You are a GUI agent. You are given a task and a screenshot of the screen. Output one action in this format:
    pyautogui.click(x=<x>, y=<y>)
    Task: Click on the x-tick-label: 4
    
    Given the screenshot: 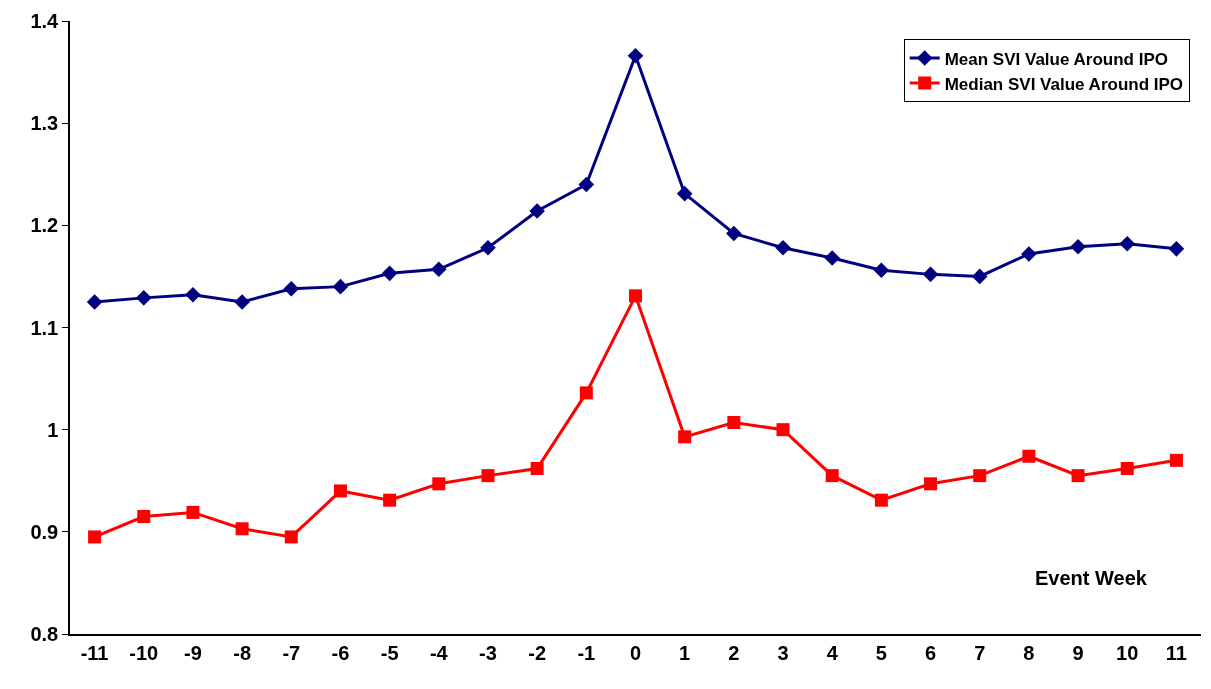 What is the action you would take?
    pyautogui.click(x=832, y=652)
    